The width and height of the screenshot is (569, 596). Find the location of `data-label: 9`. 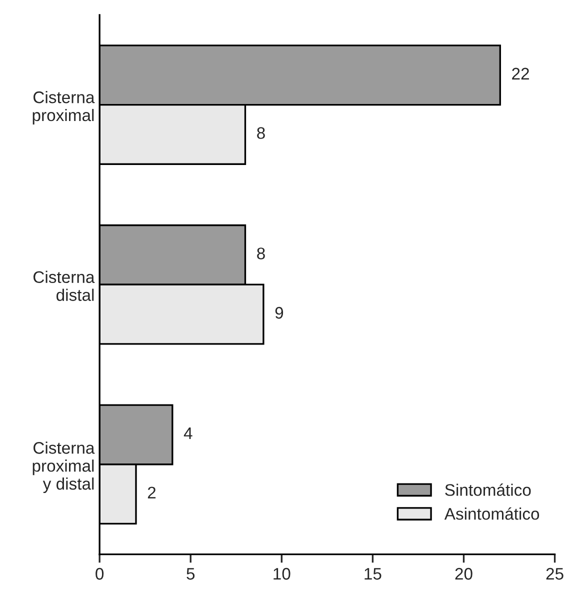

data-label: 9 is located at coordinates (279, 312).